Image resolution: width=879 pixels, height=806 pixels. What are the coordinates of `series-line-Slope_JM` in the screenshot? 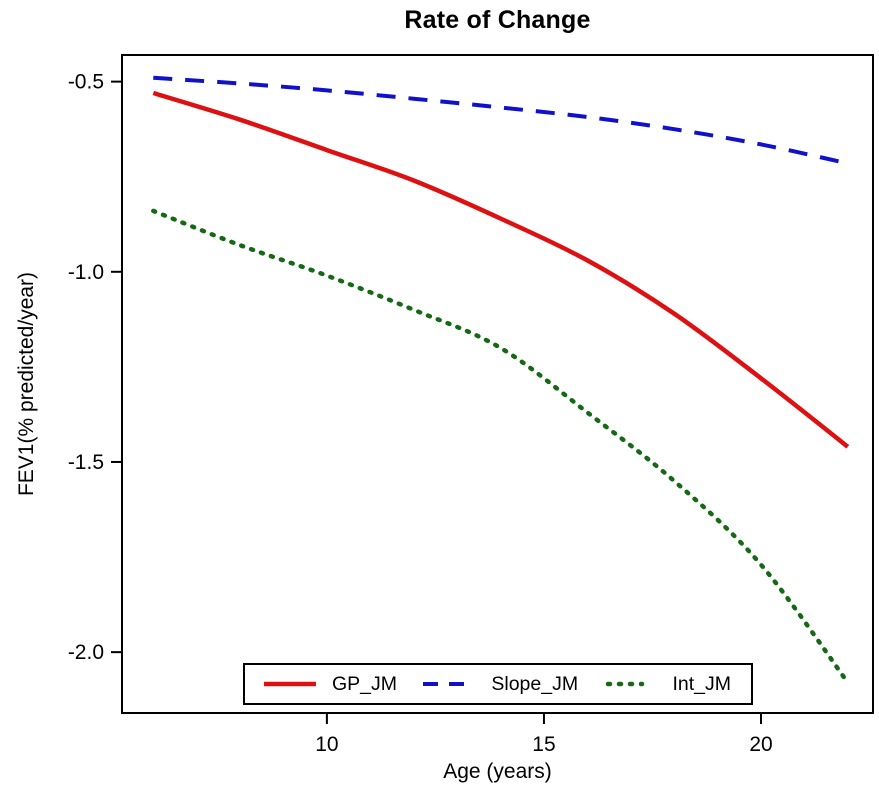 It's located at (501, 120).